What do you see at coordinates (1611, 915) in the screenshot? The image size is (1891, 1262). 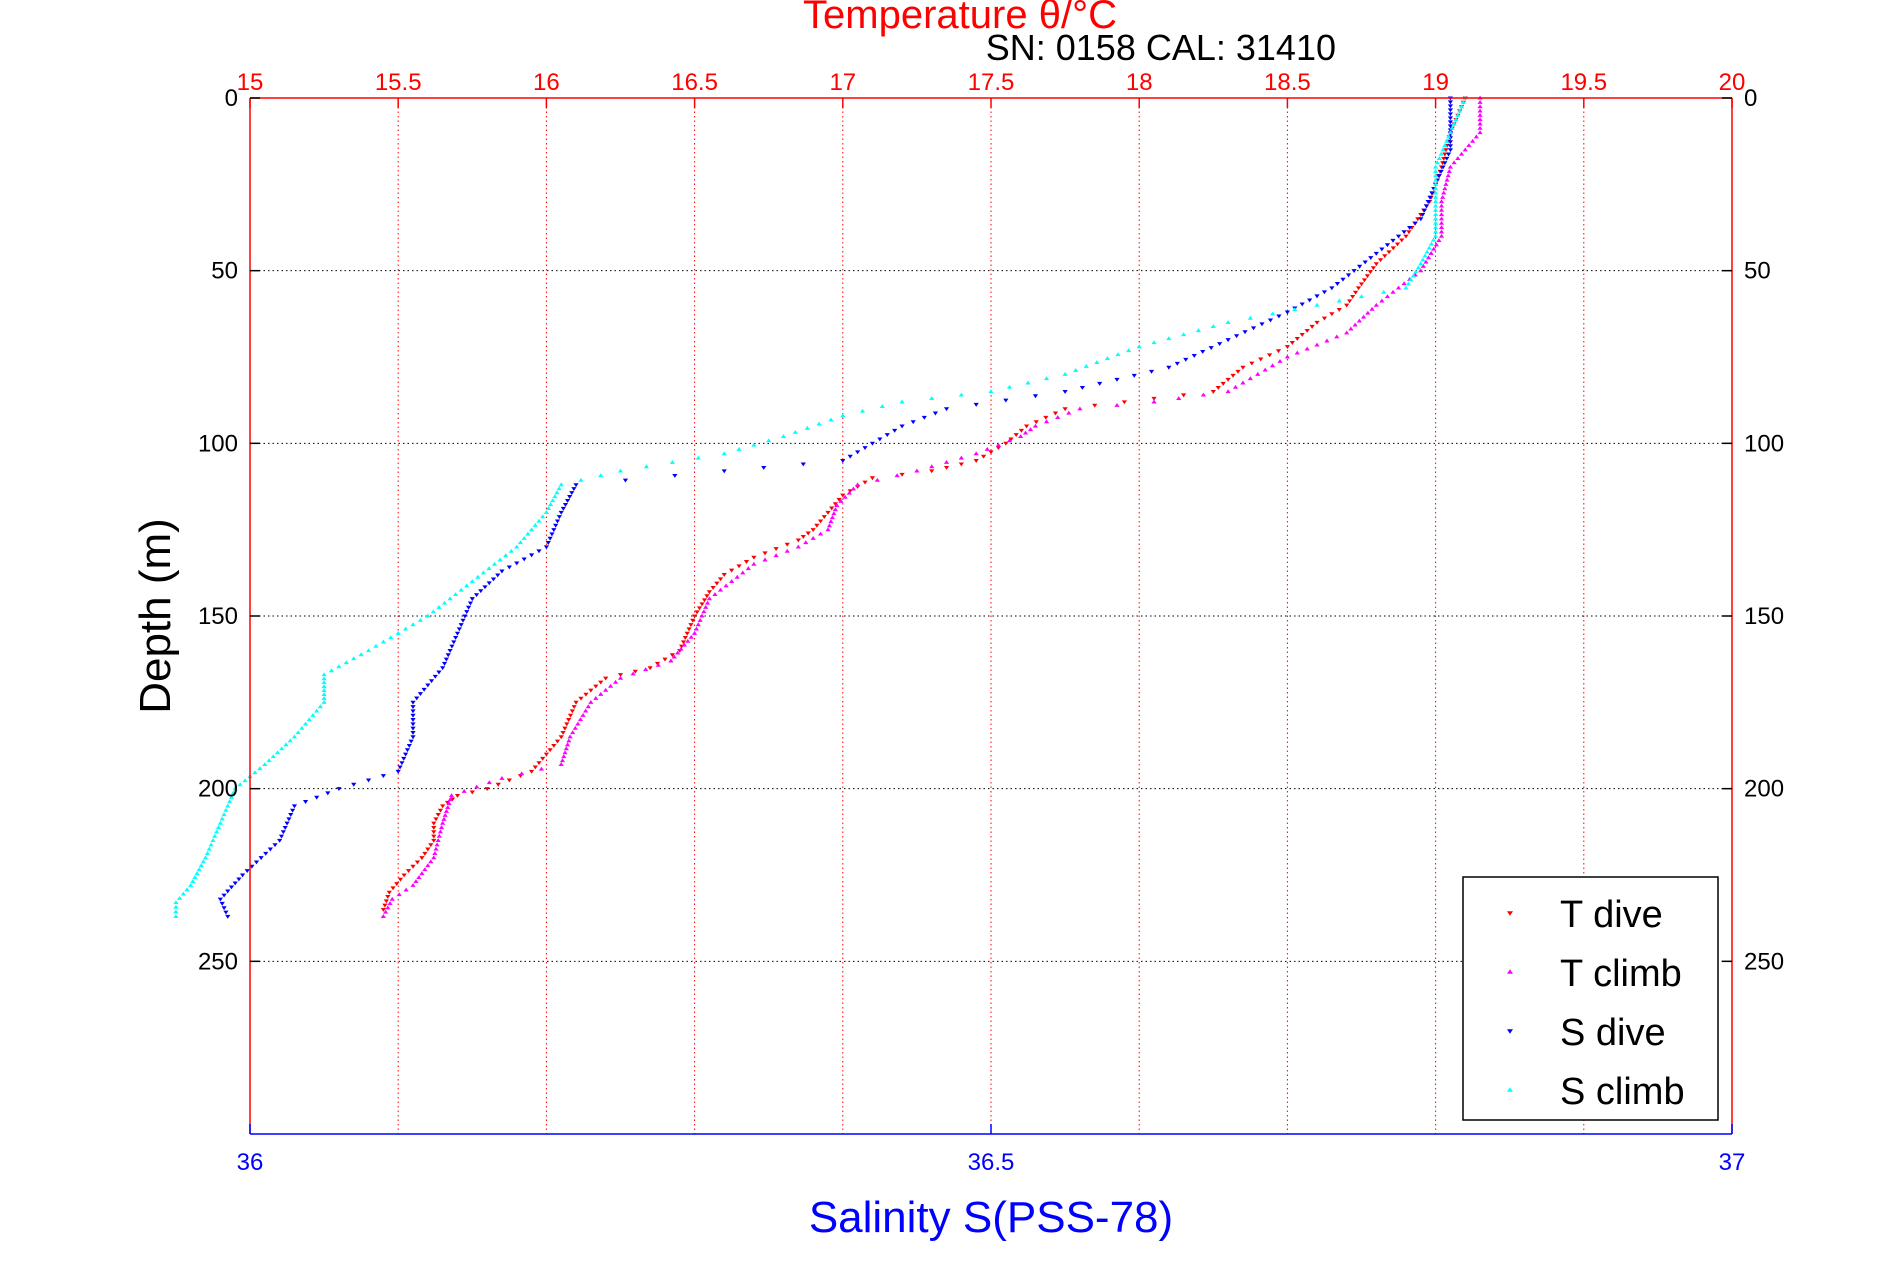 I see `legend-label: T dive` at bounding box center [1611, 915].